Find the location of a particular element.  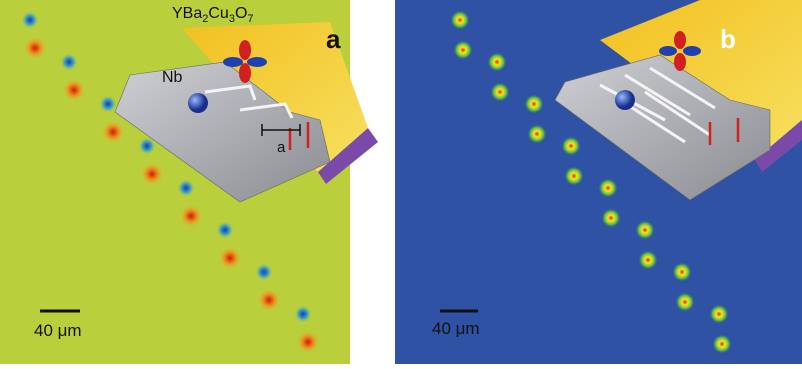

panel-label: a is located at coordinates (333, 39).